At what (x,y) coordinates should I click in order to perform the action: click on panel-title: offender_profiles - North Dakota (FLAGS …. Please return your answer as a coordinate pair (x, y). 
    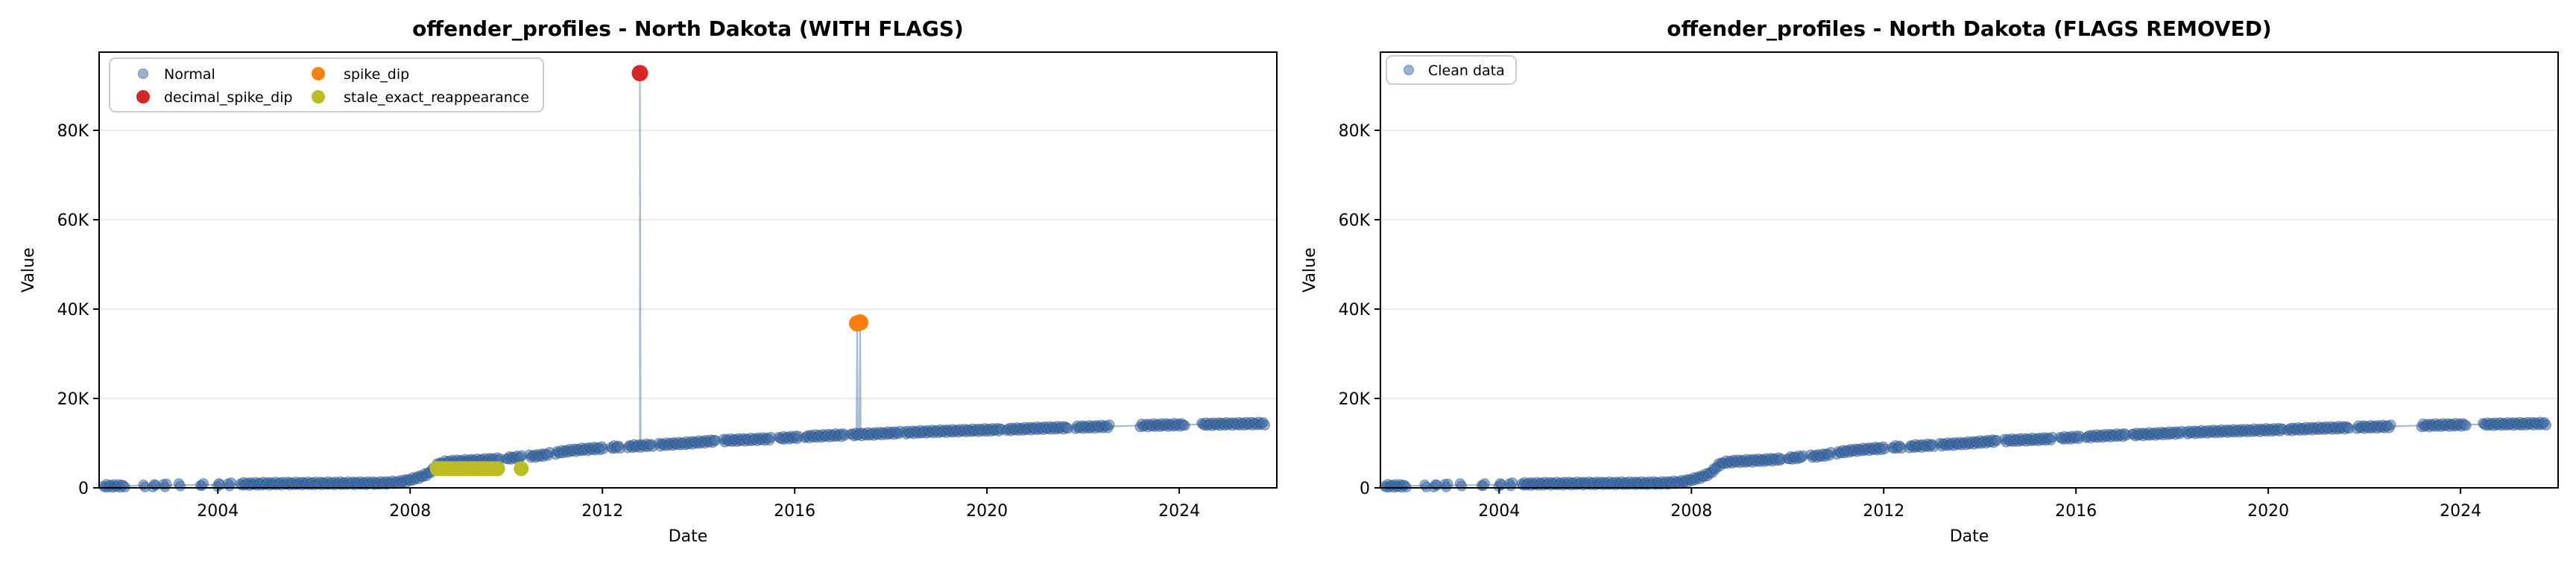
    Looking at the image, I should click on (1969, 28).